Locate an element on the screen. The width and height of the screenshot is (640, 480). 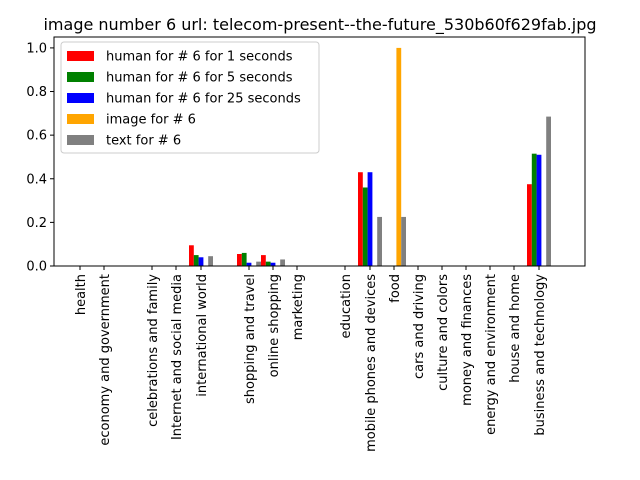
x-tick-label: money and finances is located at coordinates (467, 340).